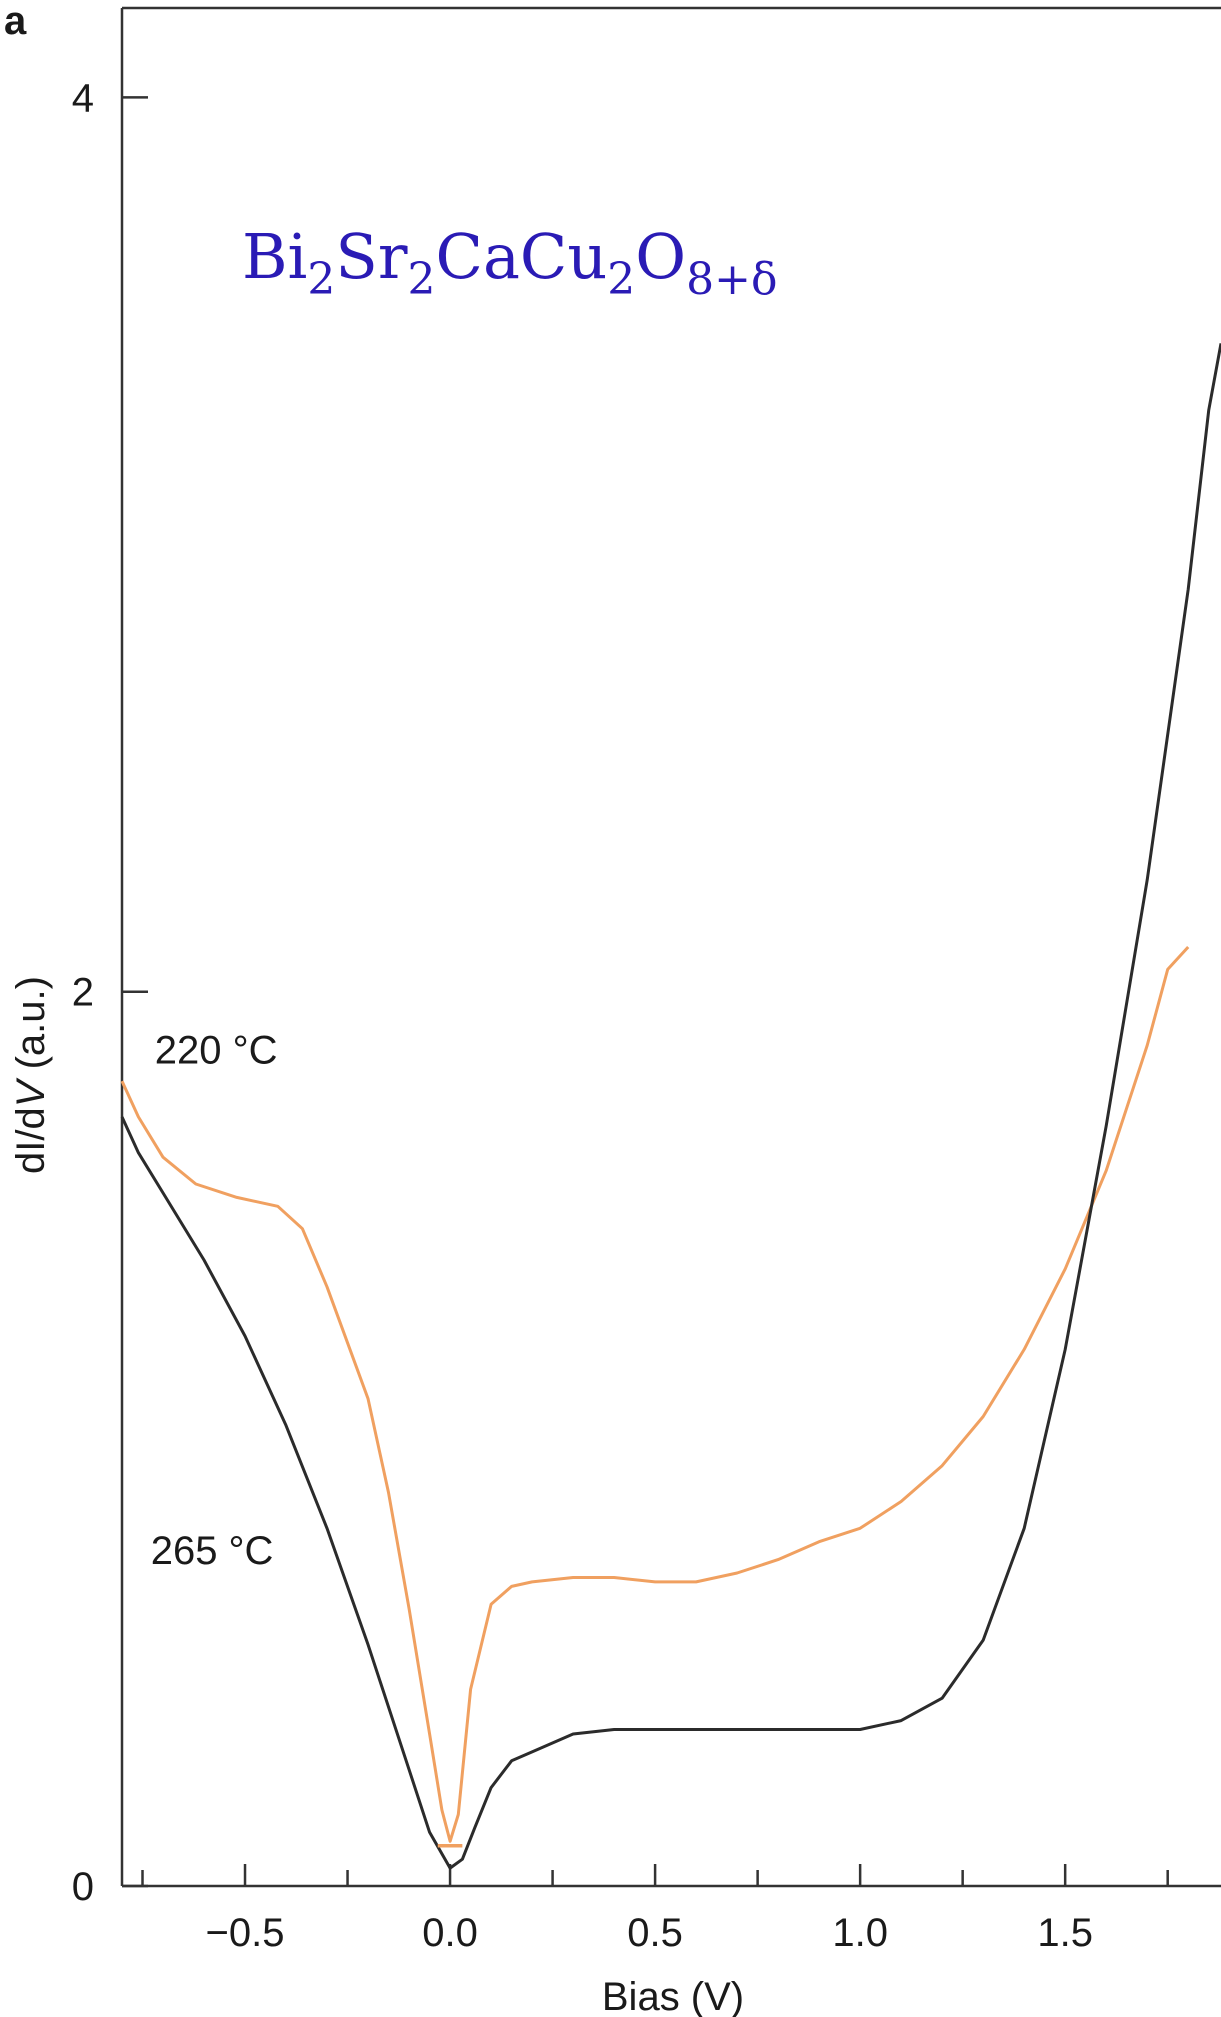  I want to click on x-tick-label: 0.5, so click(655, 1933).